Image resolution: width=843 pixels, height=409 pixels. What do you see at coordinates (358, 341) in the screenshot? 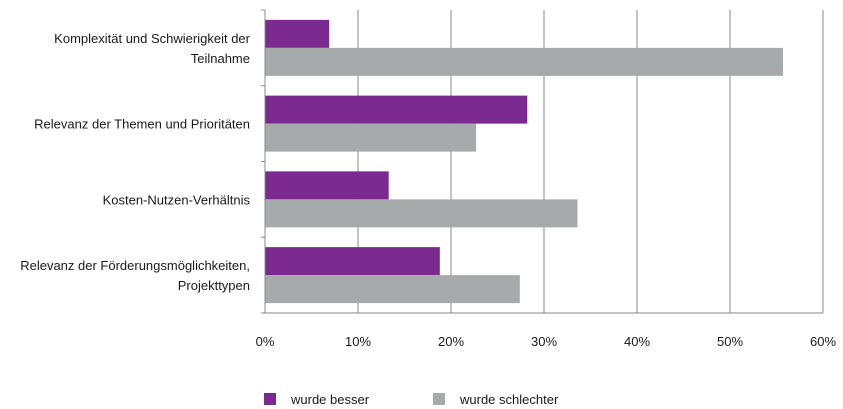
I see `x-tick-label-10: 10%` at bounding box center [358, 341].